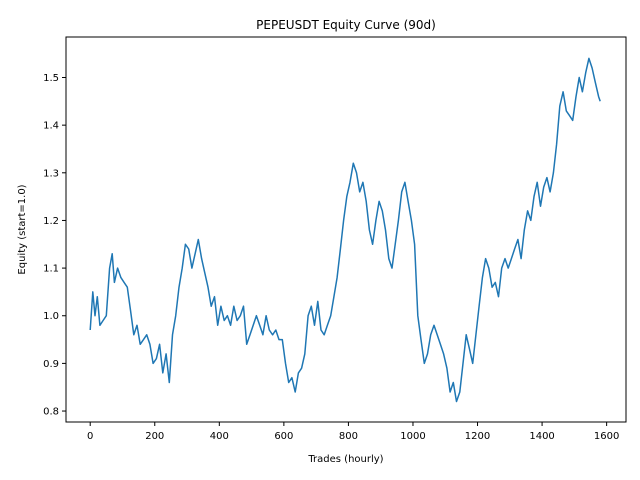 The image size is (640, 480). Describe the element at coordinates (283, 436) in the screenshot. I see `x-tick-label: 600` at that location.